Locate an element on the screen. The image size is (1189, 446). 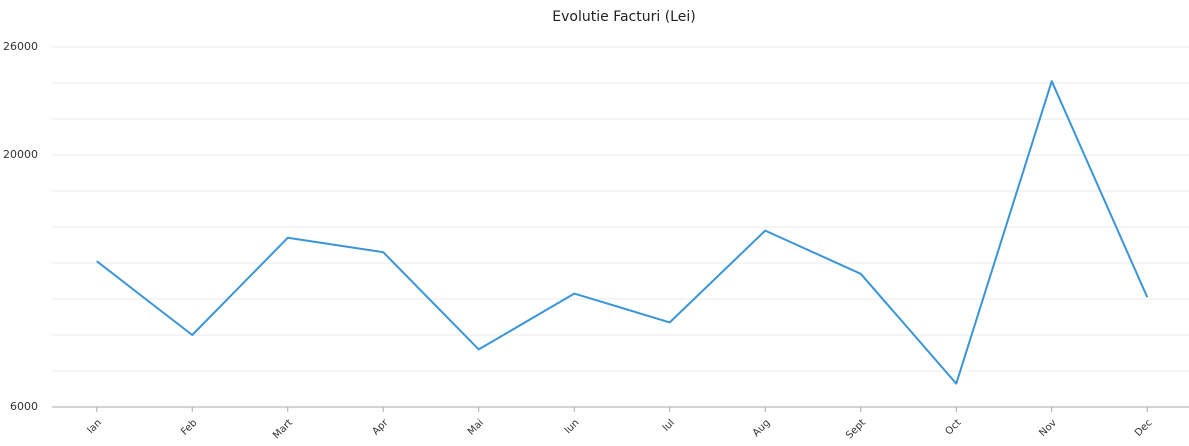
x-tick-label: Nov is located at coordinates (1048, 428).